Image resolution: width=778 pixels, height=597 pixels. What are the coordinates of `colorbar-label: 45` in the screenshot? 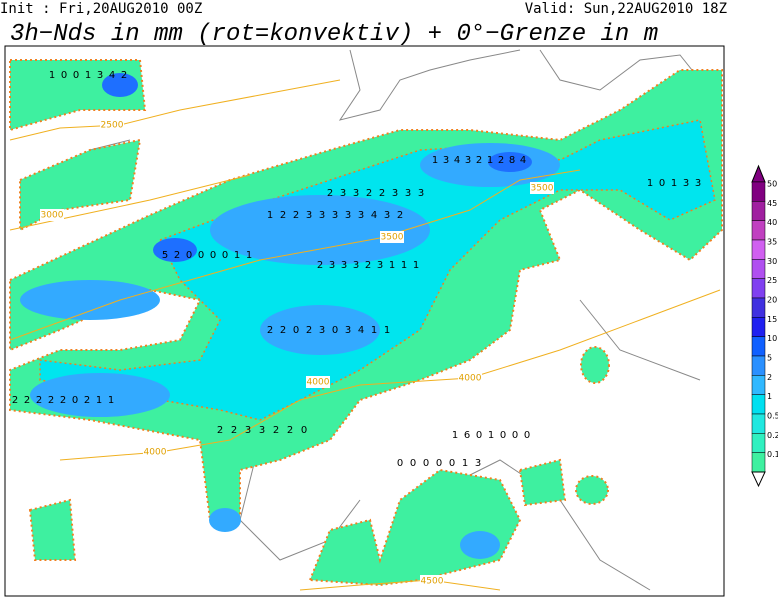 It's located at (772, 203).